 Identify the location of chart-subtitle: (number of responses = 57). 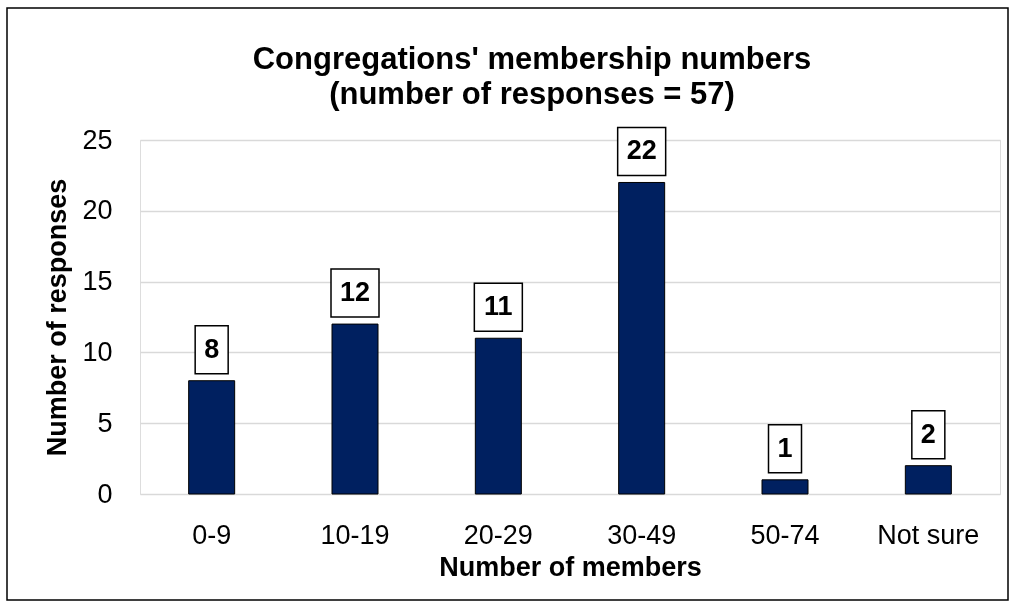
(532, 94).